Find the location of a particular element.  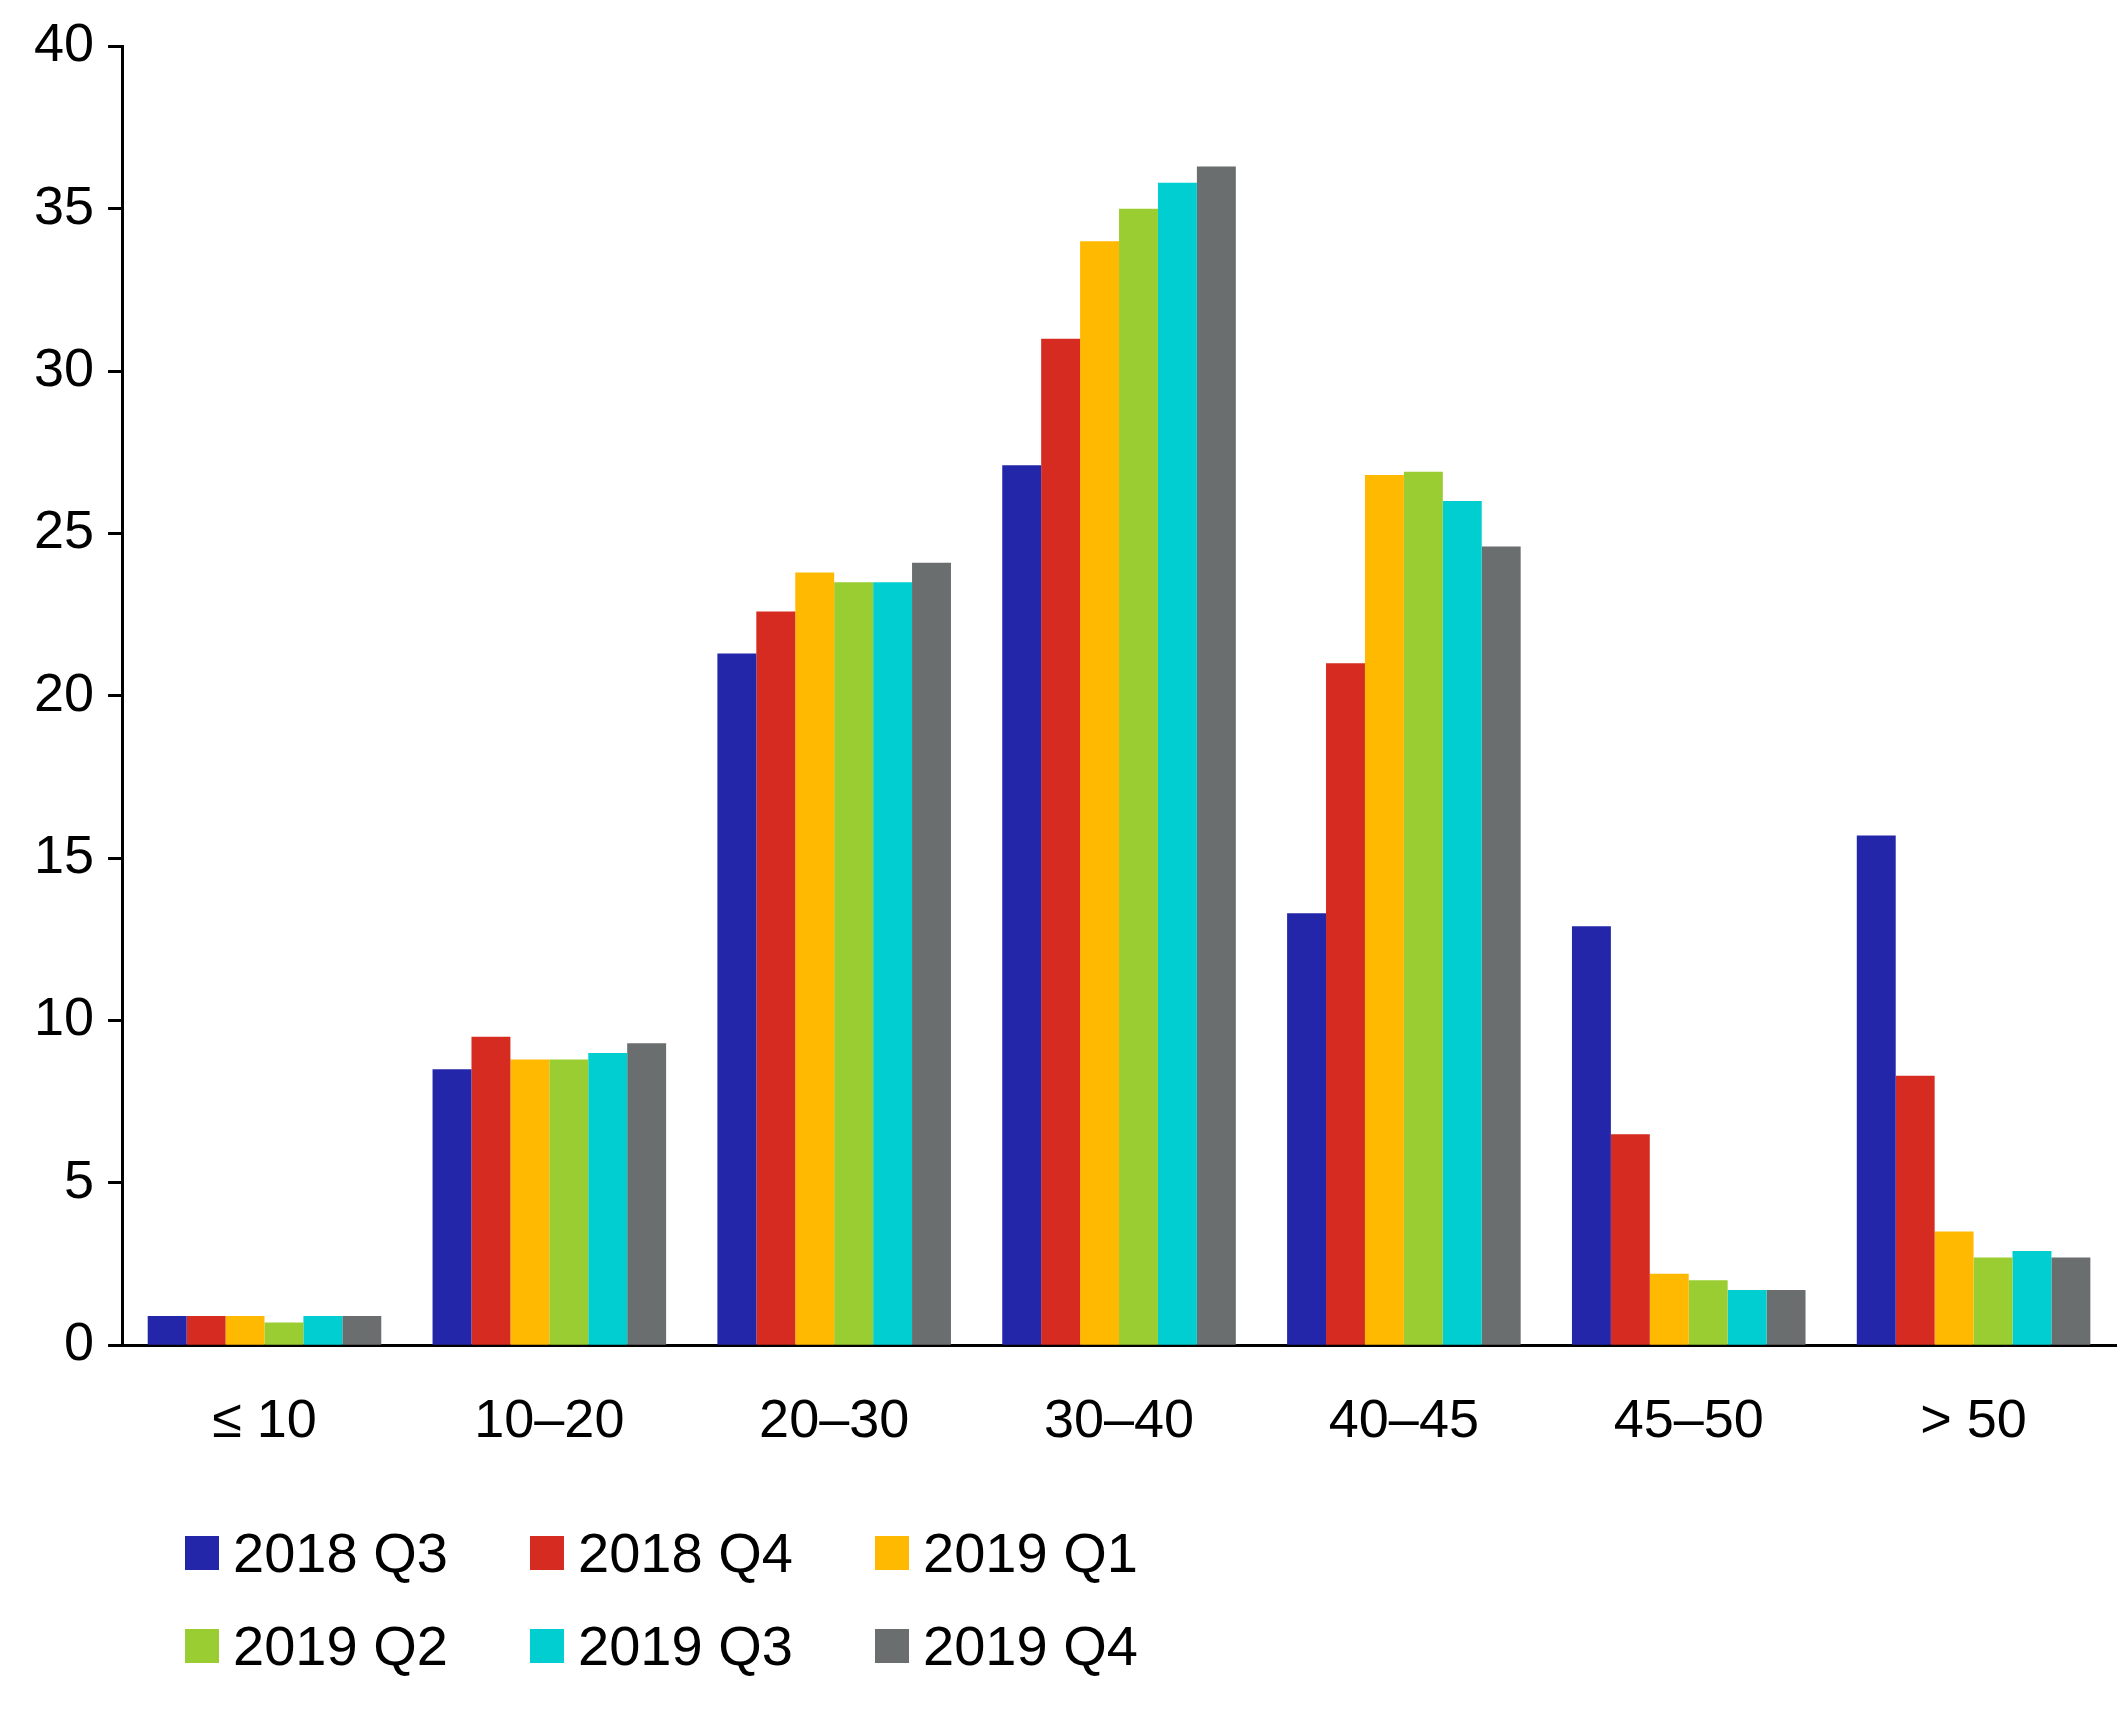

y-tick-label: 15 is located at coordinates (64, 854).